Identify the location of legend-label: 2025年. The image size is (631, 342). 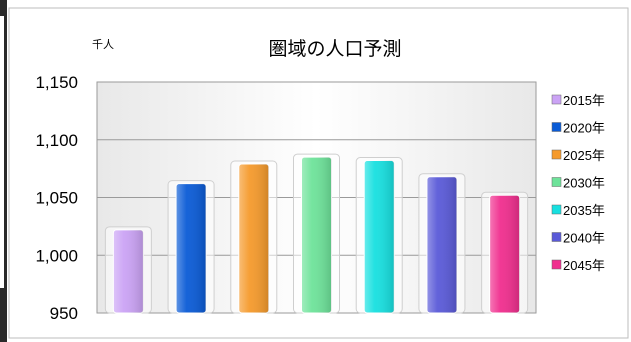
(584, 155).